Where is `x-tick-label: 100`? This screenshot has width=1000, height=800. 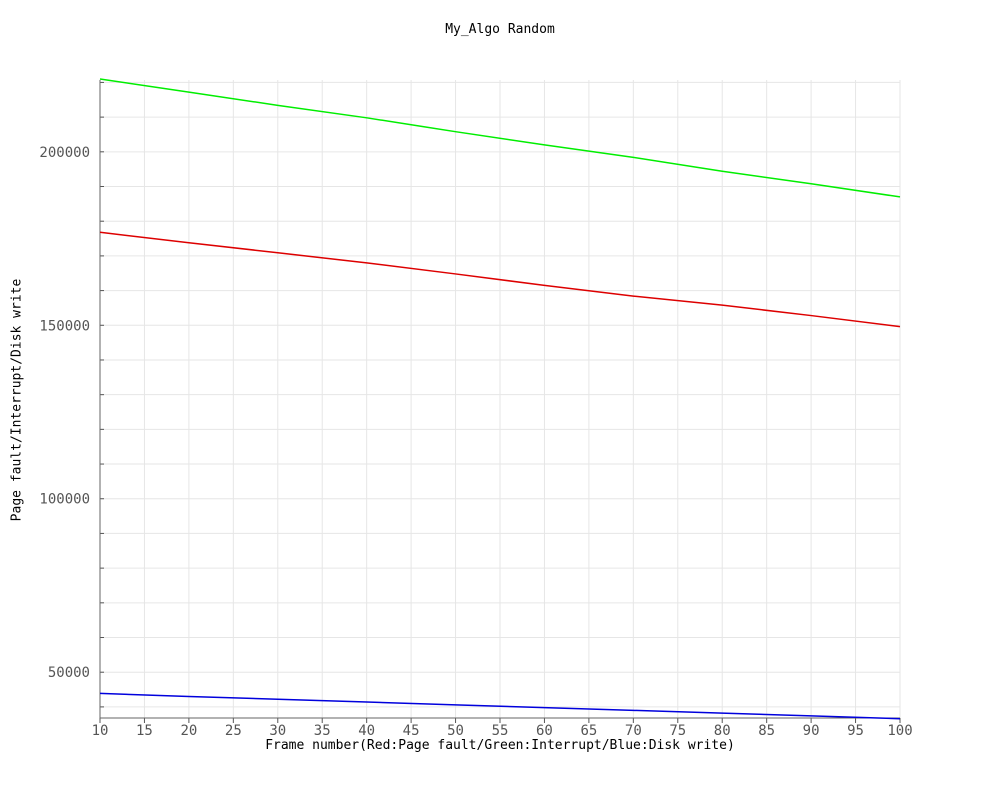 x-tick-label: 100 is located at coordinates (899, 731).